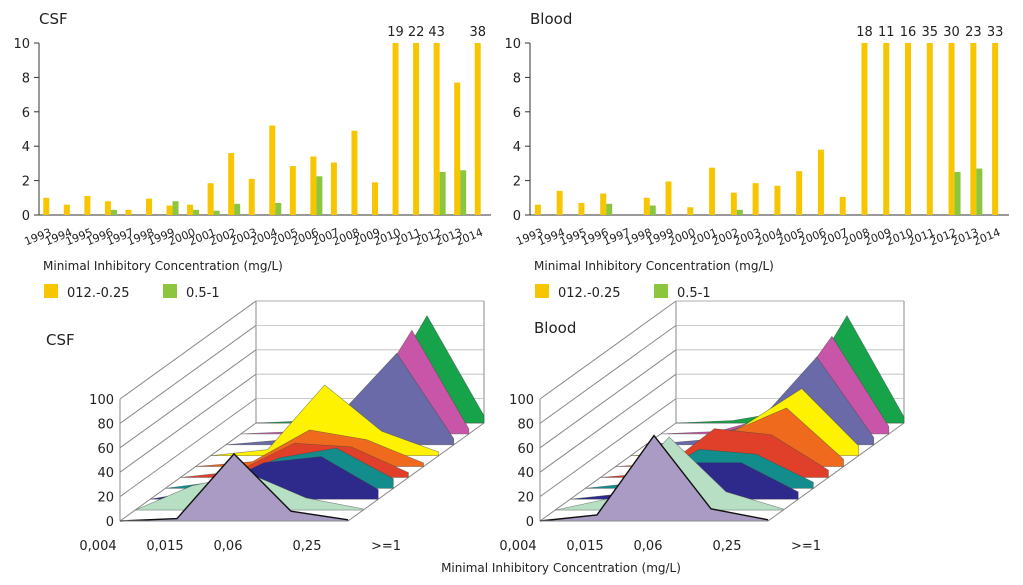 This screenshot has width=1023, height=585. I want to click on overflow-value-label: 19, so click(395, 32).